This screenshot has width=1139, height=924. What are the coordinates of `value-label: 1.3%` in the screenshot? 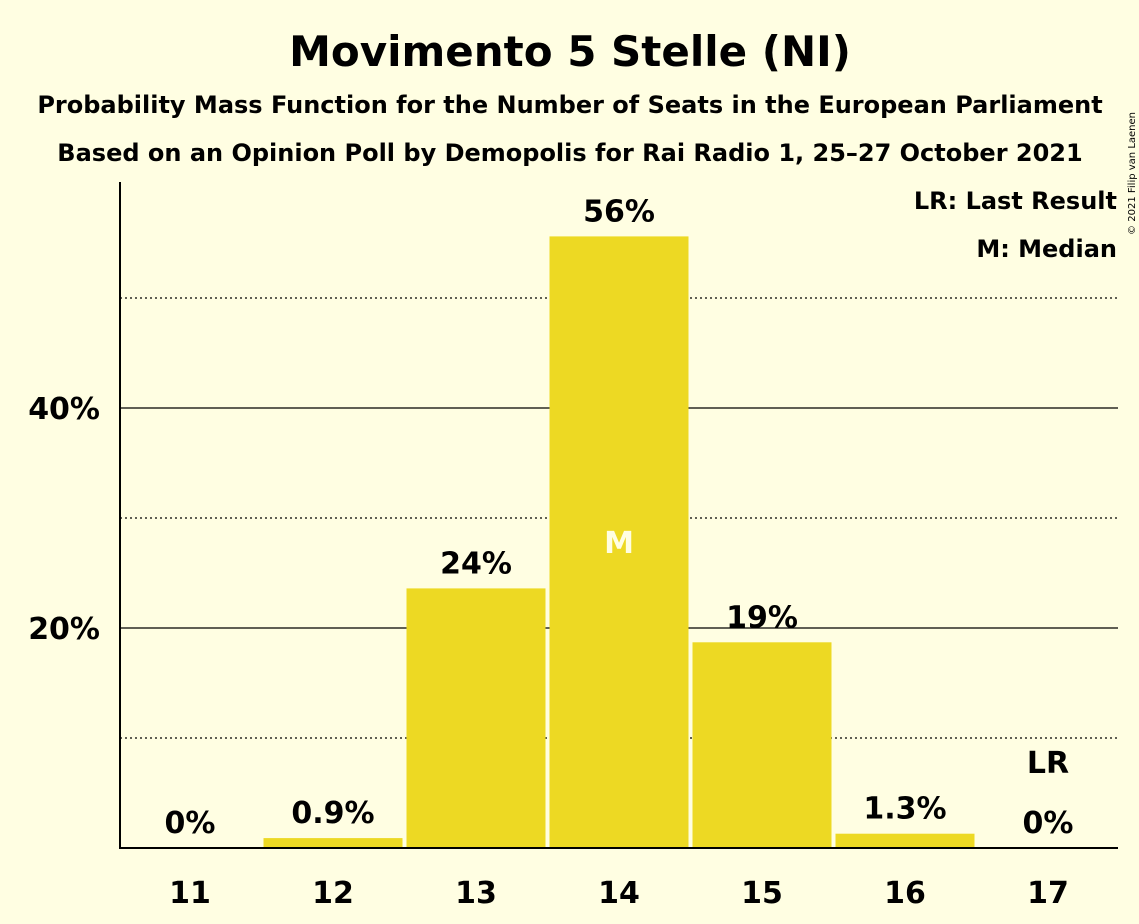 It's located at (904, 809).